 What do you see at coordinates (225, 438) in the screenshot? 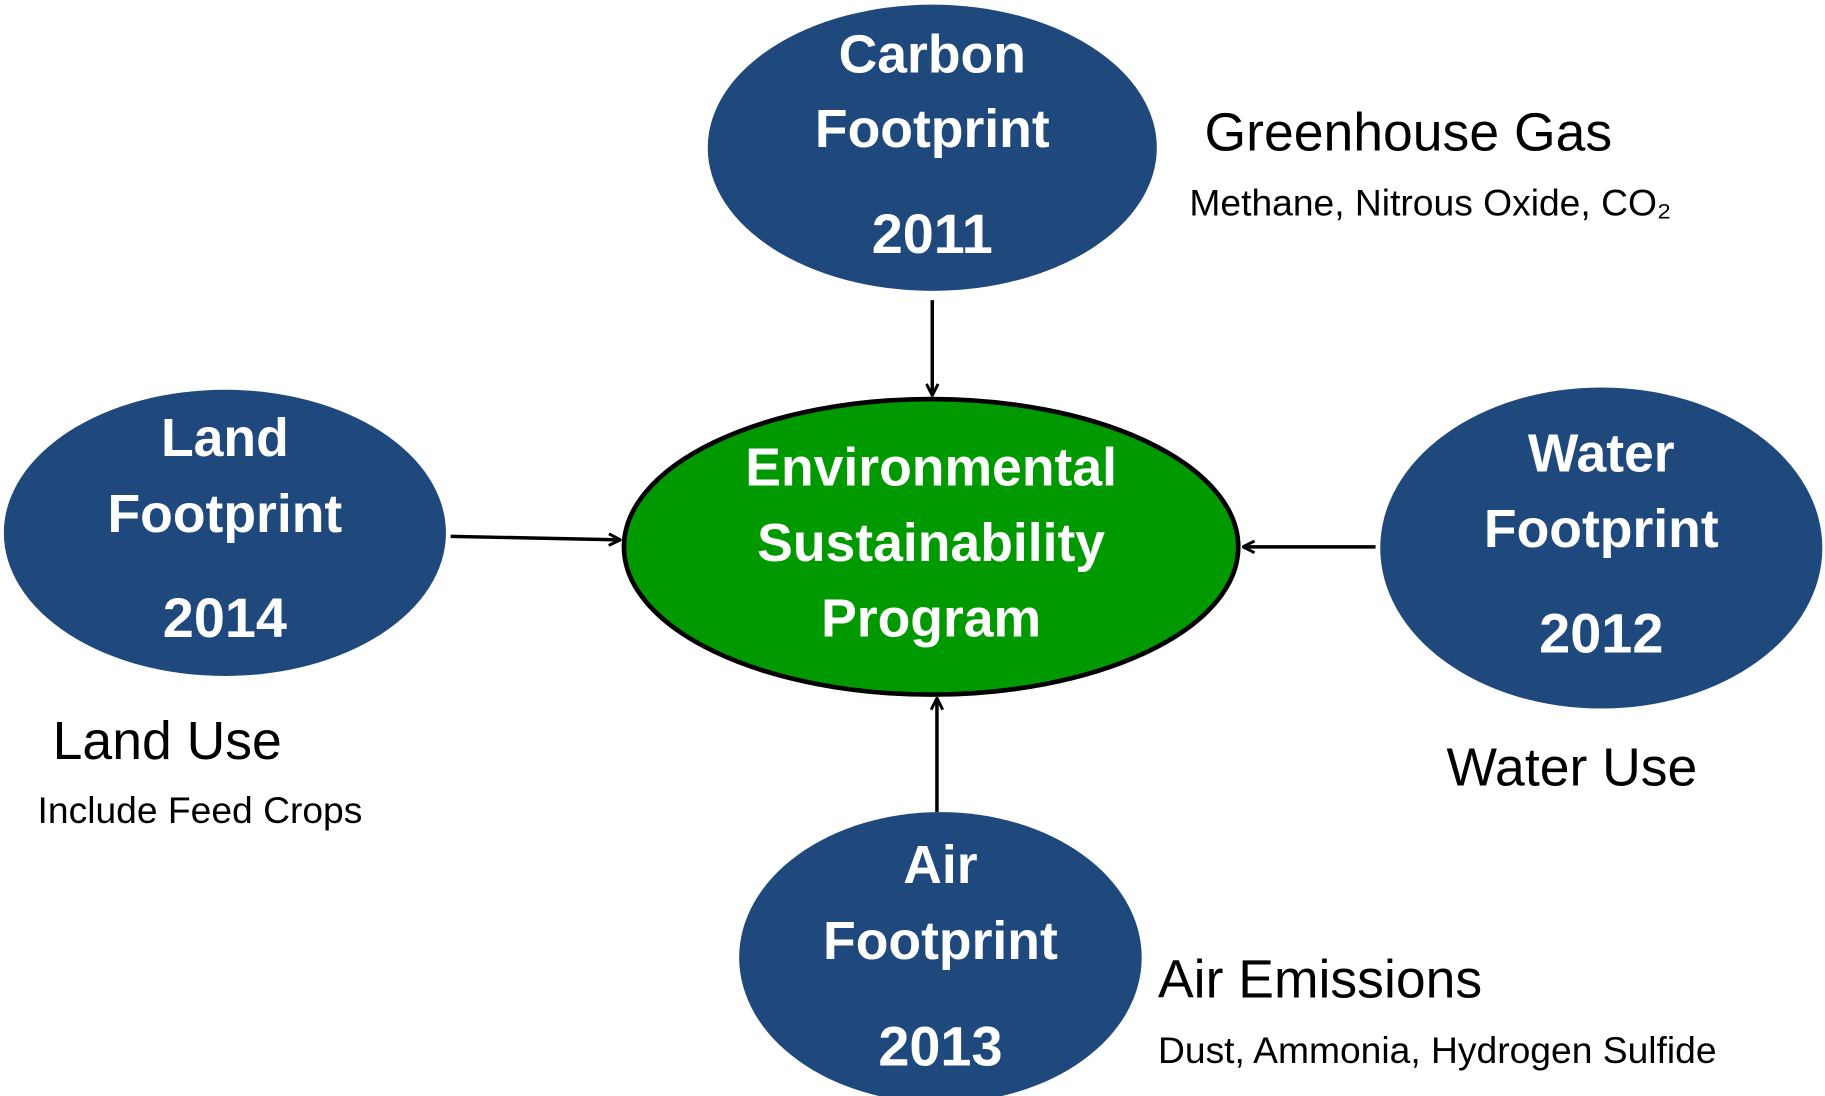
I see `node-label: Land` at bounding box center [225, 438].